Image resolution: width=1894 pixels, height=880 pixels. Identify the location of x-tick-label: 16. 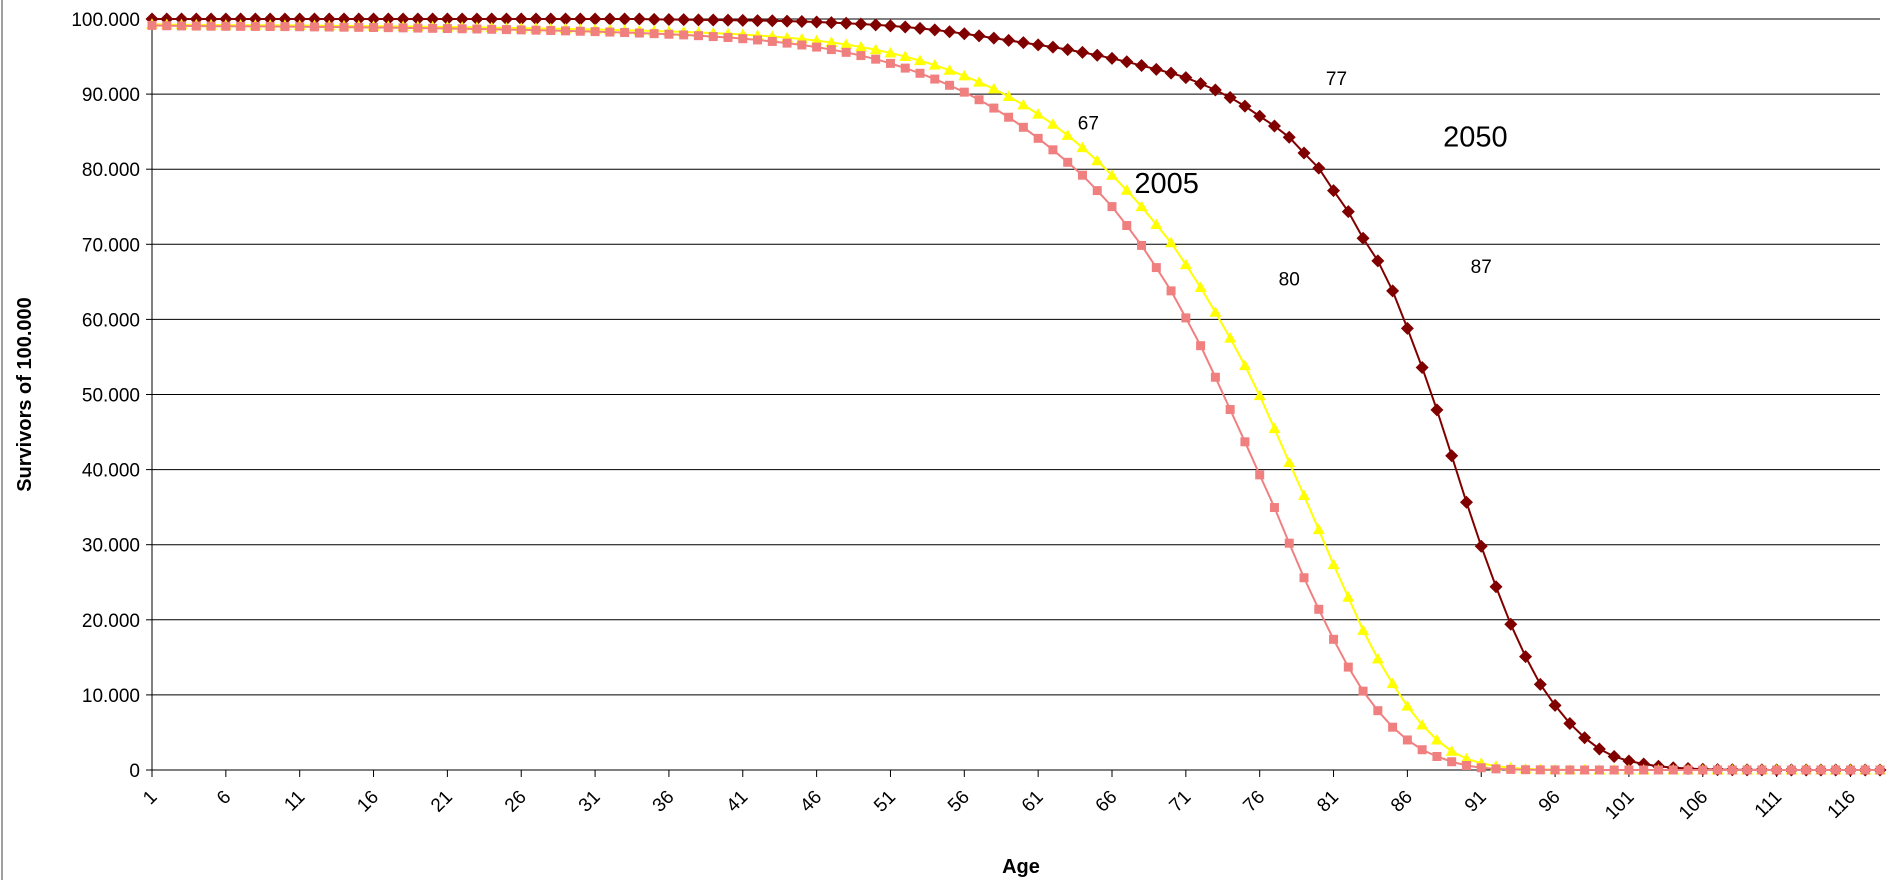
(368, 802).